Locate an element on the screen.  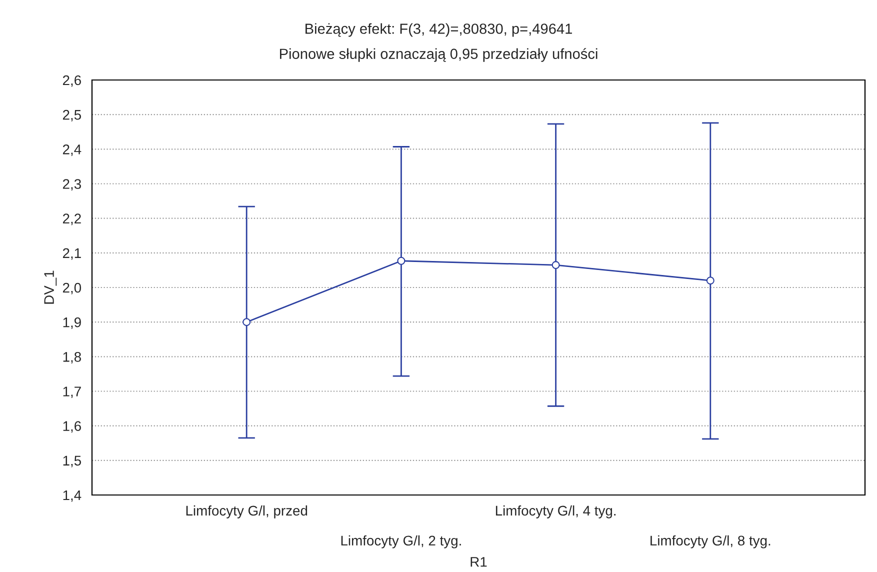
y-tick-label: 2,0 is located at coordinates (72, 288).